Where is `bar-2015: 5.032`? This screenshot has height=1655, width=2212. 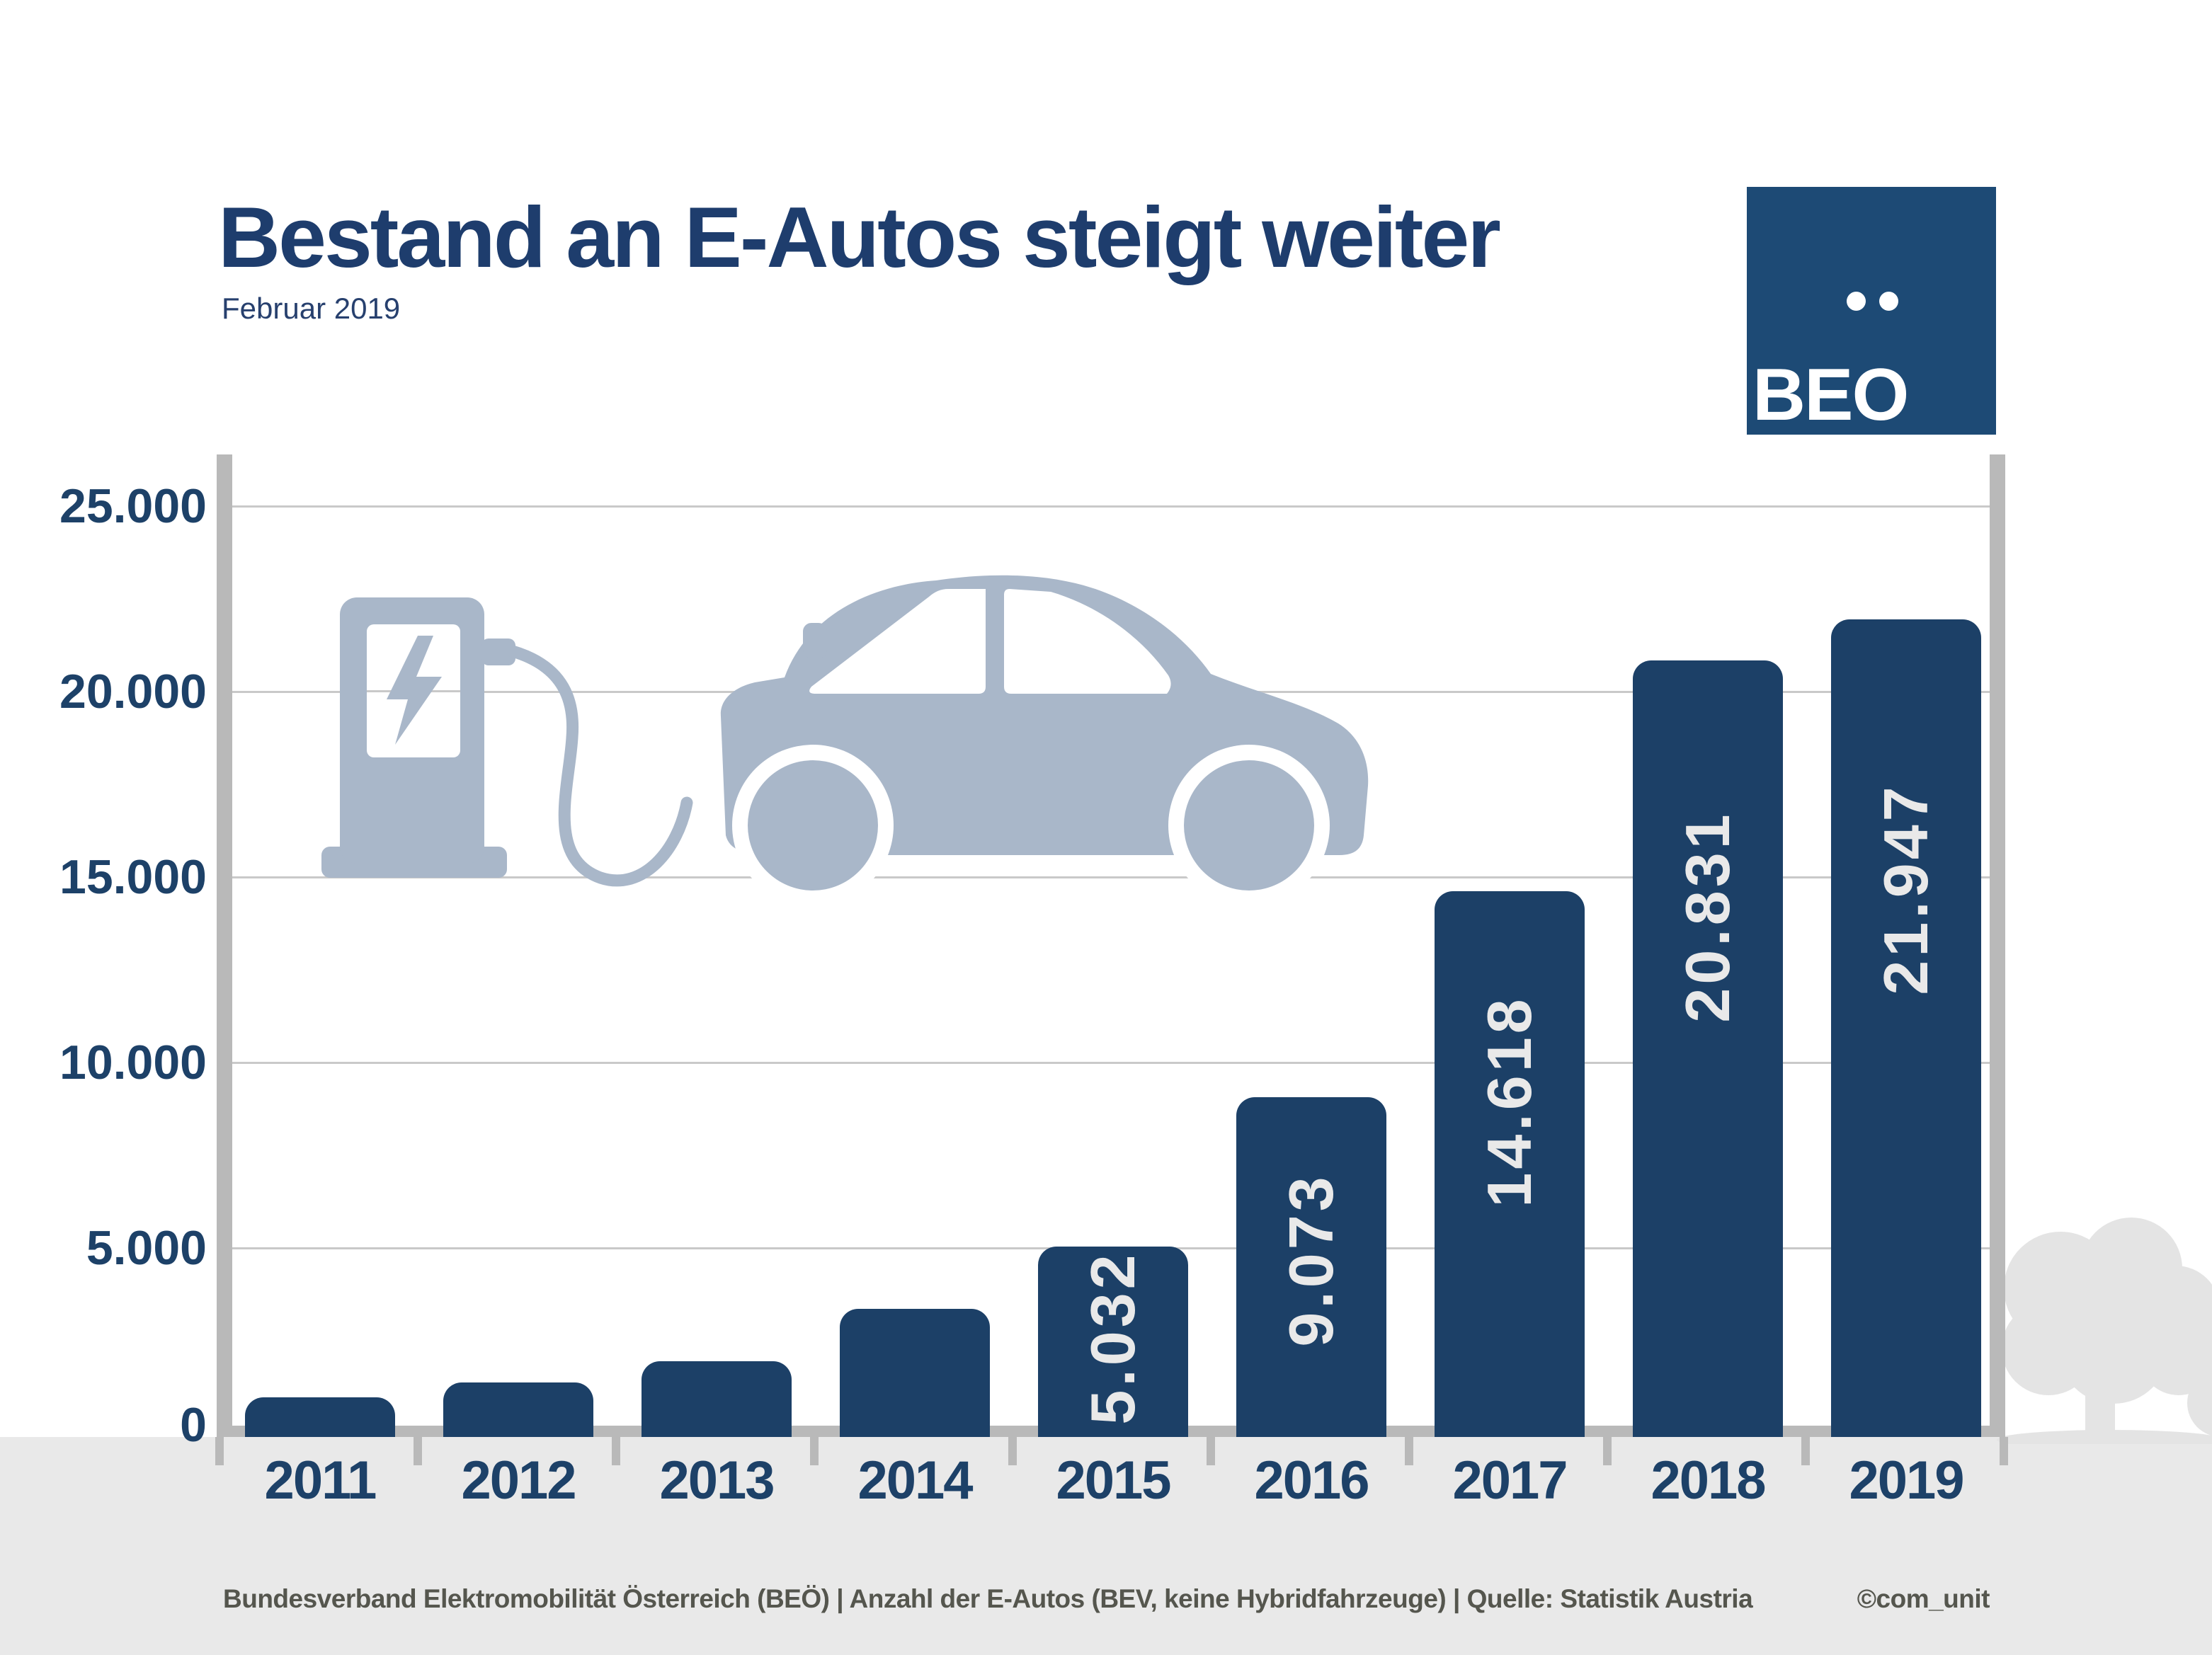 bar-2015: 5.032 is located at coordinates (1113, 1342).